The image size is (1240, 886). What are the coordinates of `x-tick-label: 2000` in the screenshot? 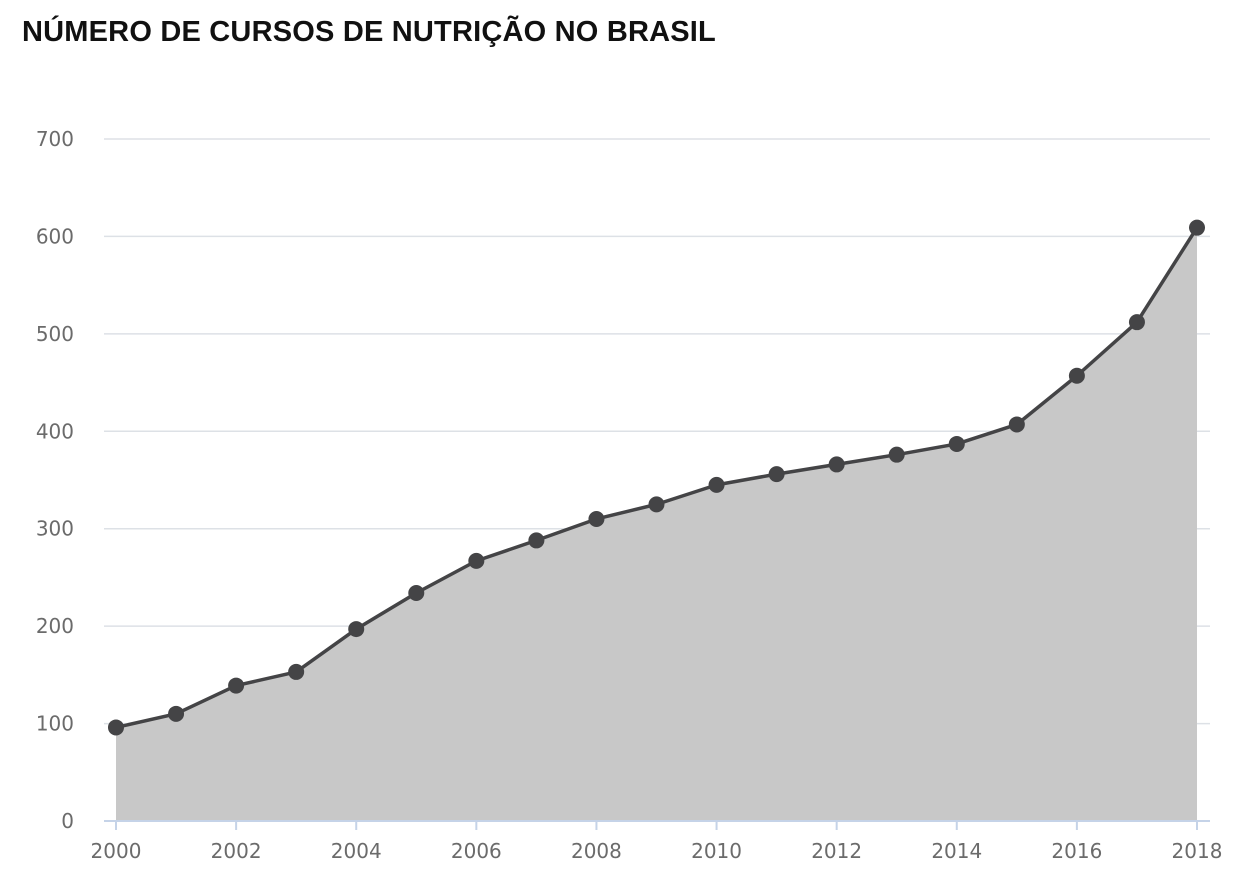 It's located at (116, 851).